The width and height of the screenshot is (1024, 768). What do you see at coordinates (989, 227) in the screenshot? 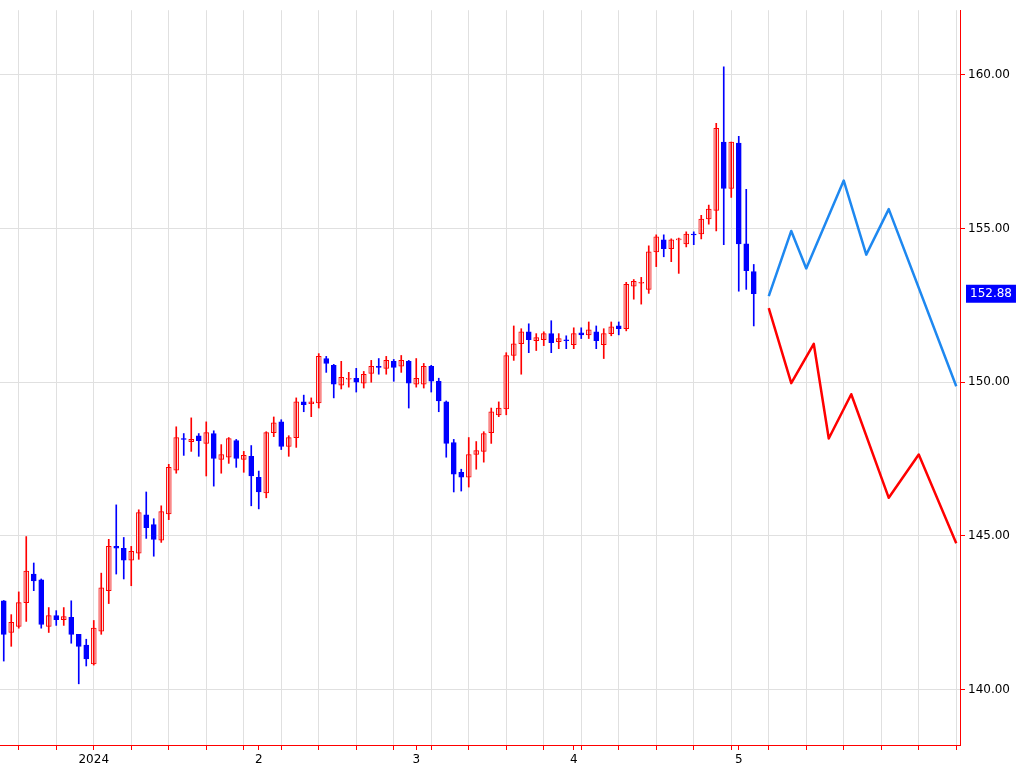
I see `y-tick-label: 155.00` at bounding box center [989, 227].